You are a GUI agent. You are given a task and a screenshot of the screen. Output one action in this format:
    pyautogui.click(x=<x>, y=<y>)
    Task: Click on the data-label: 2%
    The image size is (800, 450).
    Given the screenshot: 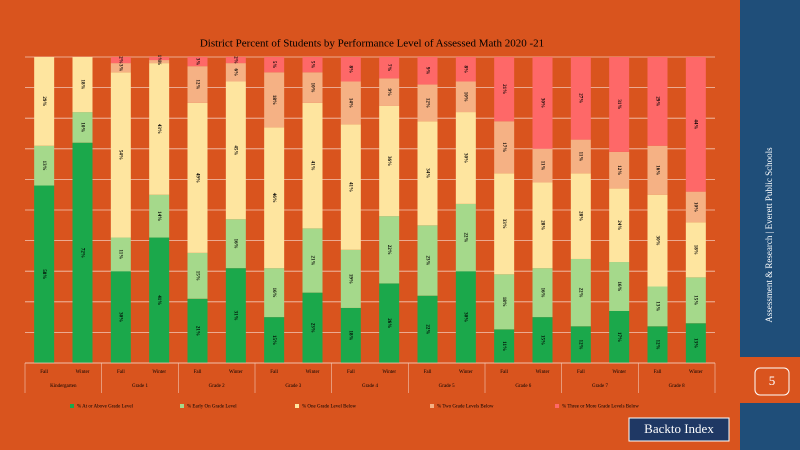 What is the action you would take?
    pyautogui.click(x=120, y=60)
    